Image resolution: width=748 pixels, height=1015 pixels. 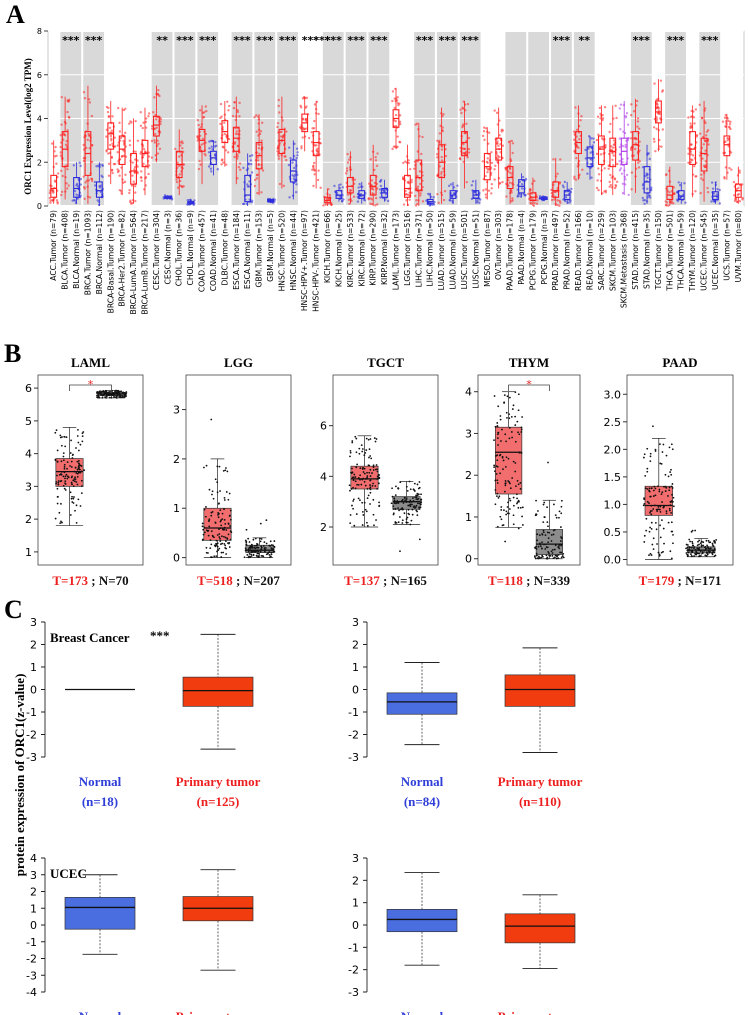 What do you see at coordinates (33, 908) in the screenshot?
I see `panel-c-y-tick-label: 1` at bounding box center [33, 908].